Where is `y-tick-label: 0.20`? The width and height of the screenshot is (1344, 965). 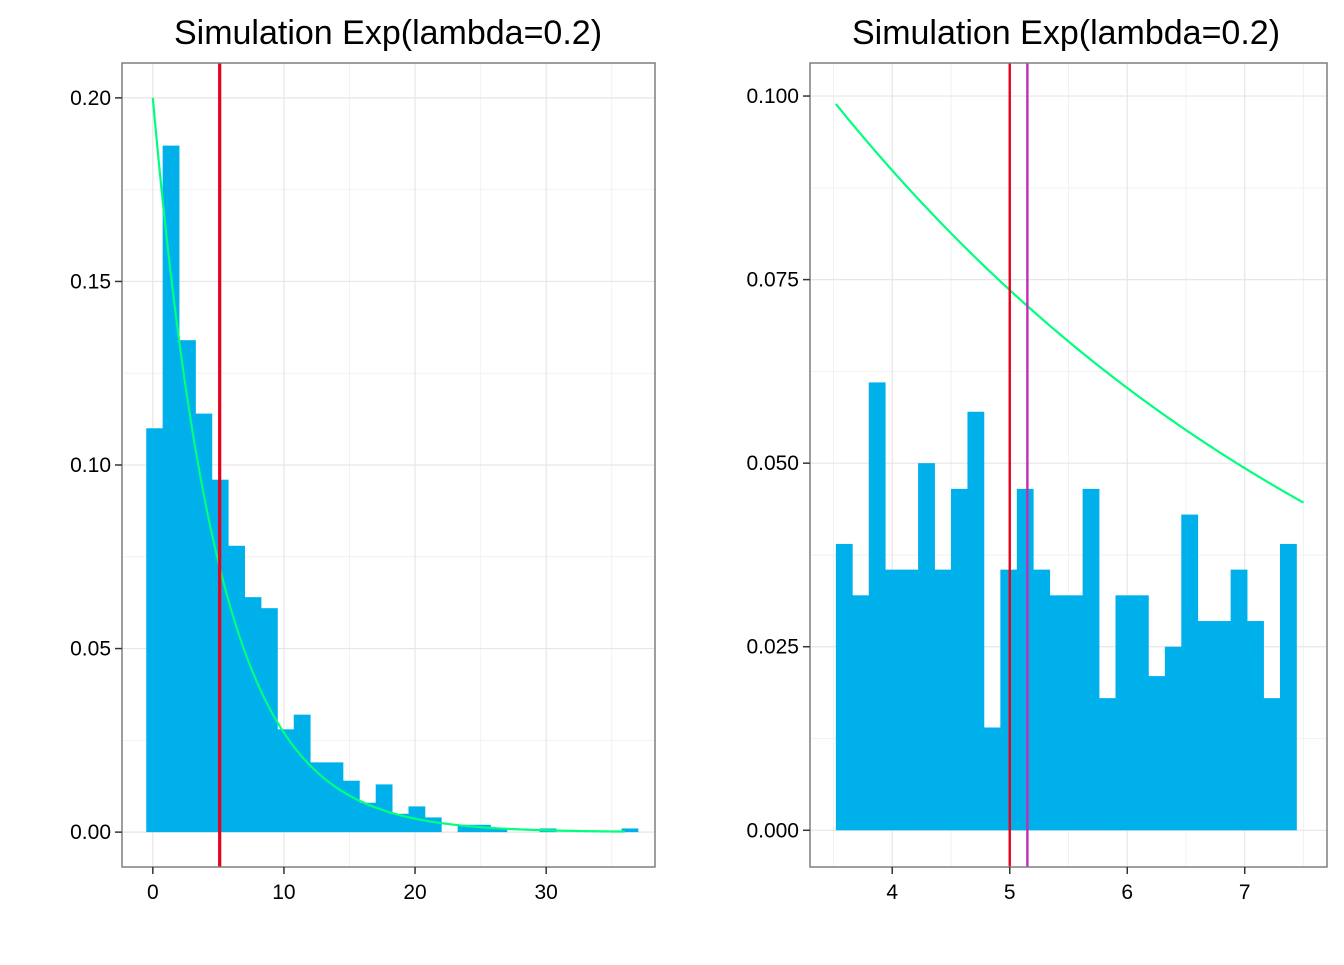
y-tick-label: 0.20 is located at coordinates (90, 98).